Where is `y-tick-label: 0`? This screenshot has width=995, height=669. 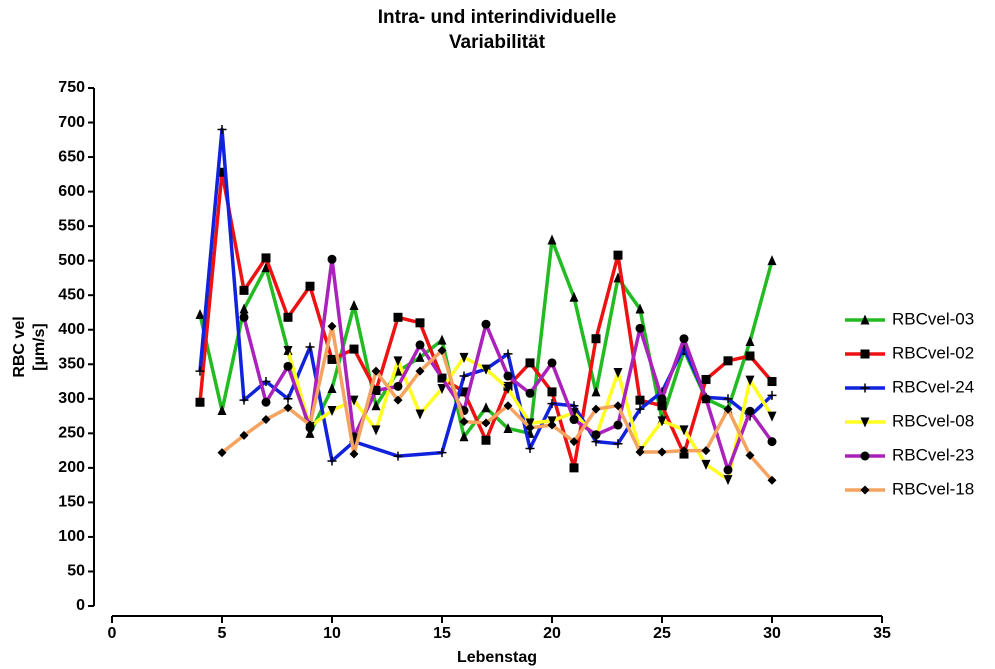
y-tick-label: 0 is located at coordinates (80, 605).